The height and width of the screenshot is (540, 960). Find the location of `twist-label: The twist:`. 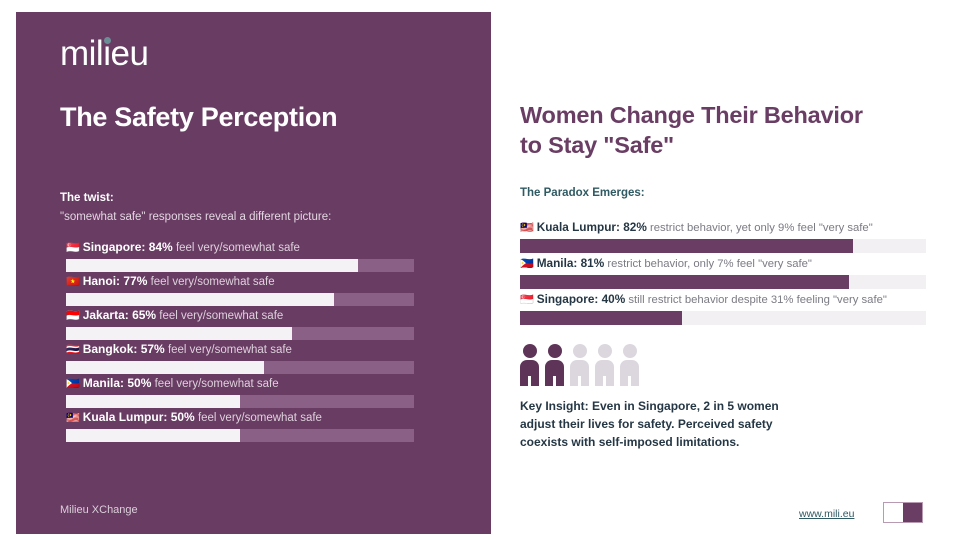

twist-label: The twist: is located at coordinates (87, 198).